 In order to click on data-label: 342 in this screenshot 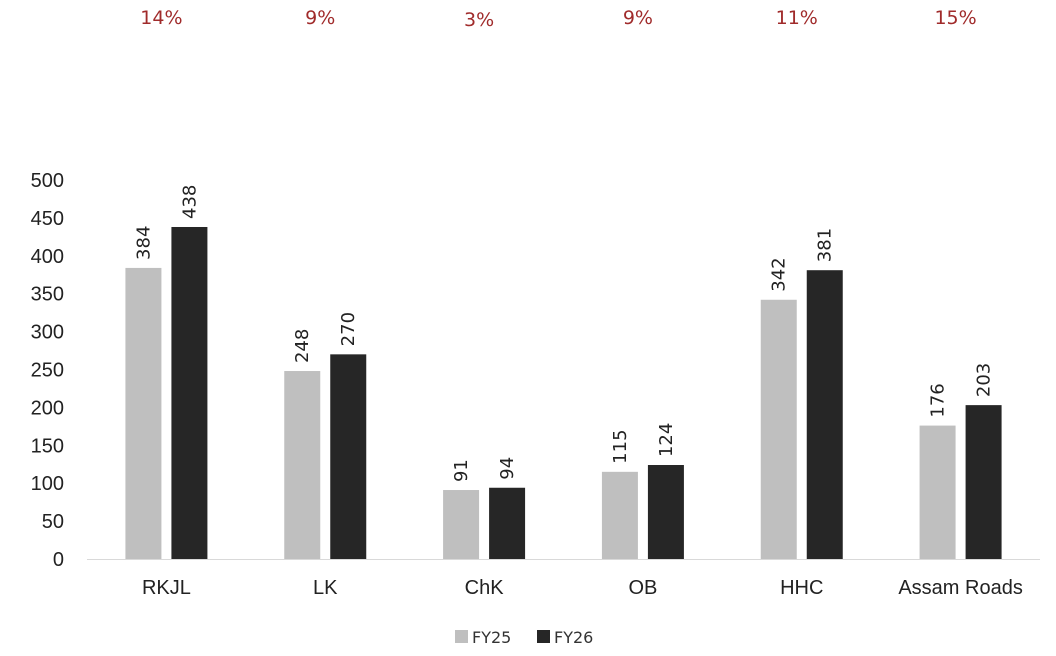, I will do `click(779, 274)`.